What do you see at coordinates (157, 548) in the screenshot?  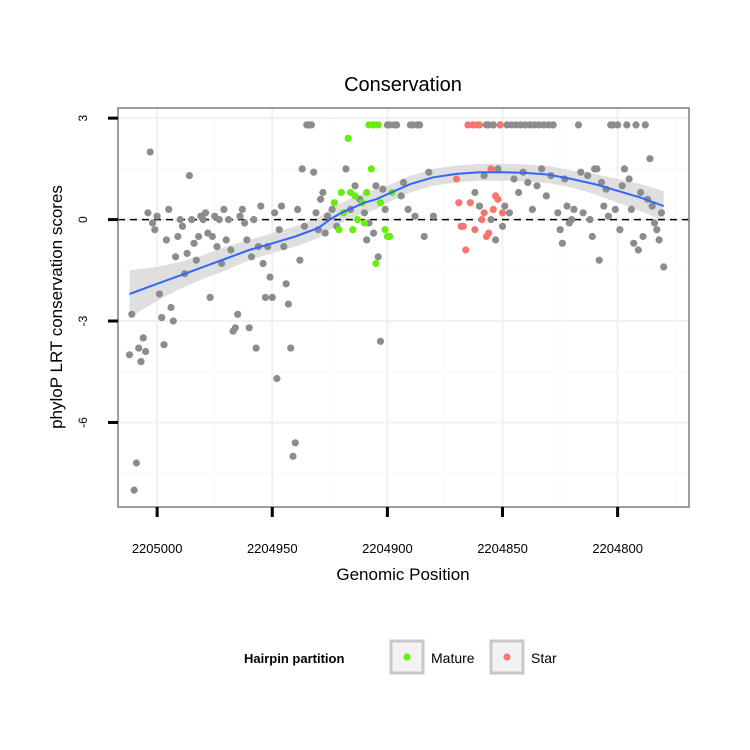 I see `x-tick-label: 2205000` at bounding box center [157, 548].